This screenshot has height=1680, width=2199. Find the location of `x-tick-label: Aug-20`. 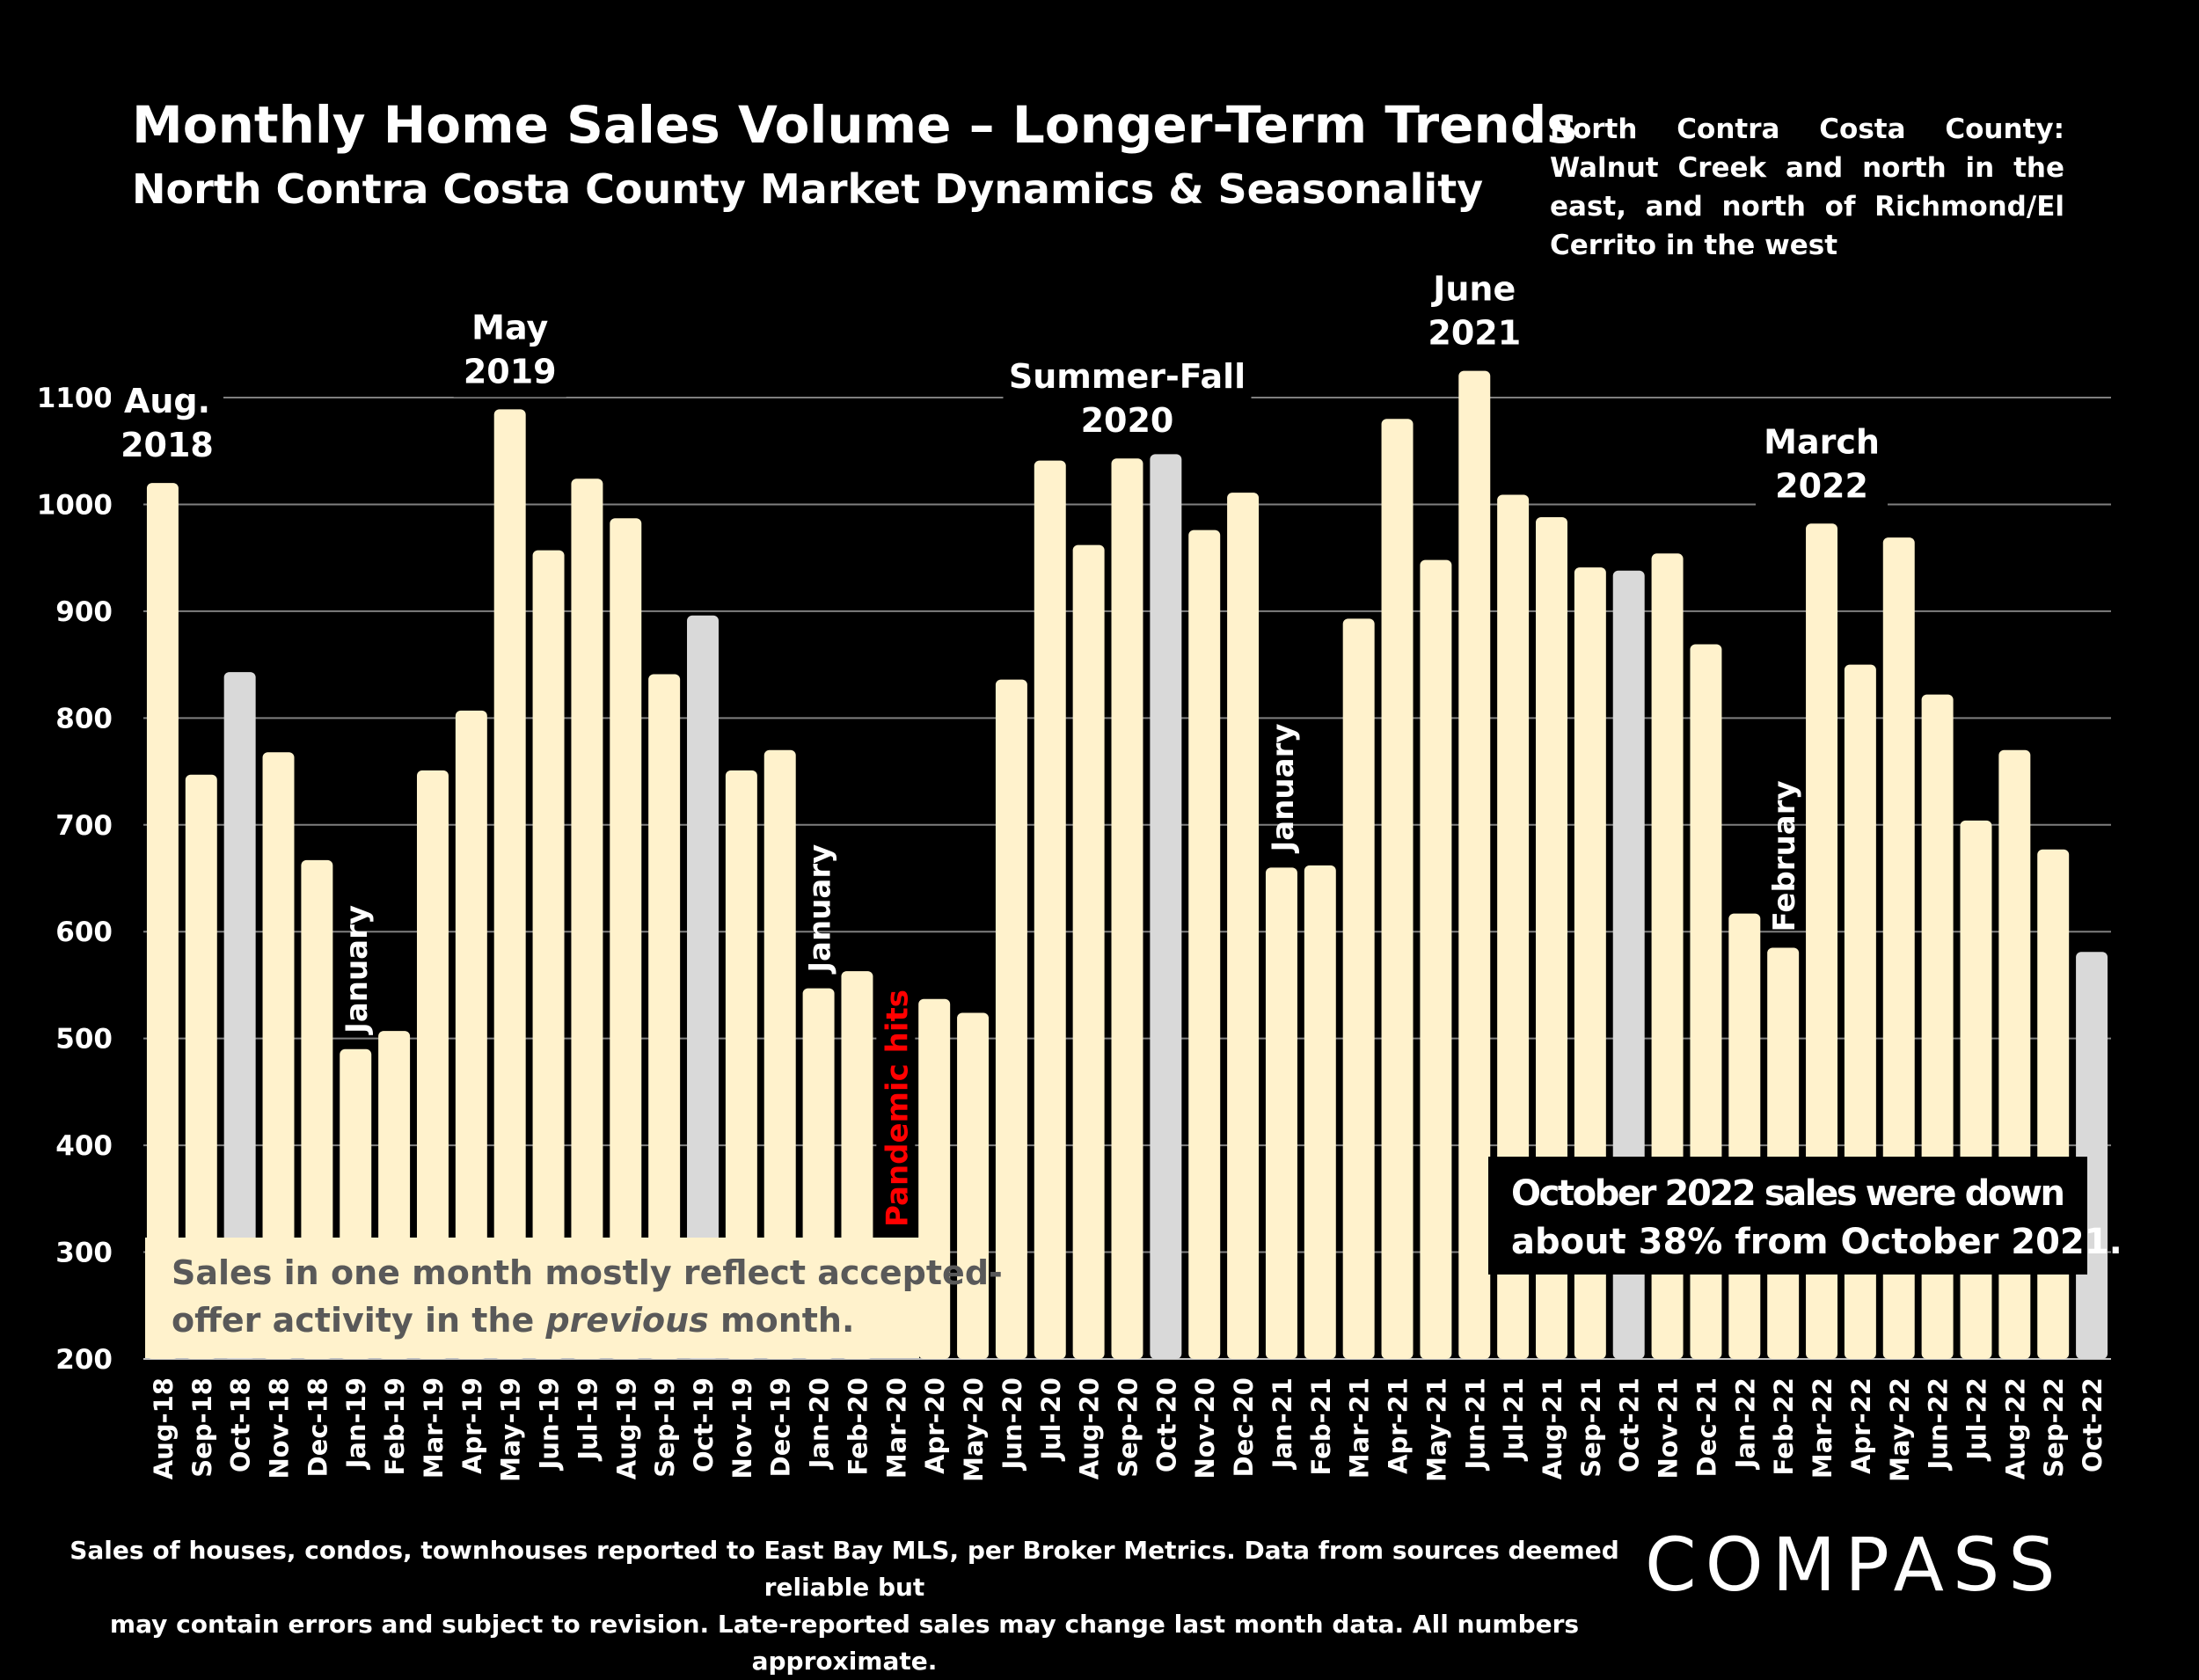

x-tick-label: Aug-20 is located at coordinates (1090, 1428).